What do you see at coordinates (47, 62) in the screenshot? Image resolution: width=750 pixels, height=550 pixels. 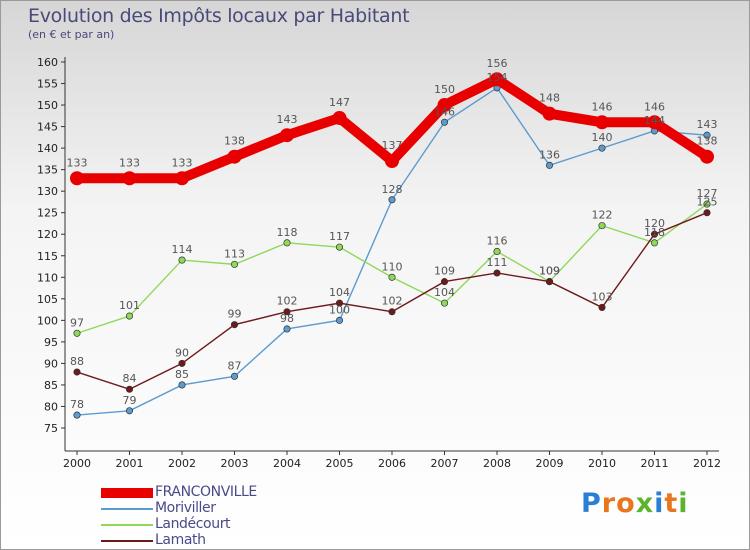 I see `y-tick-label: 160` at bounding box center [47, 62].